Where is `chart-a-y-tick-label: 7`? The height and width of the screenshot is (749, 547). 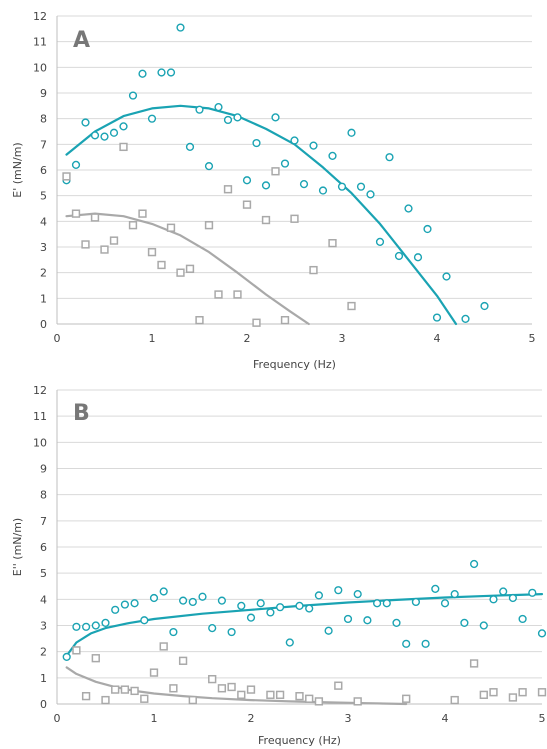 chart-a-y-tick-label: 7 is located at coordinates (43, 144).